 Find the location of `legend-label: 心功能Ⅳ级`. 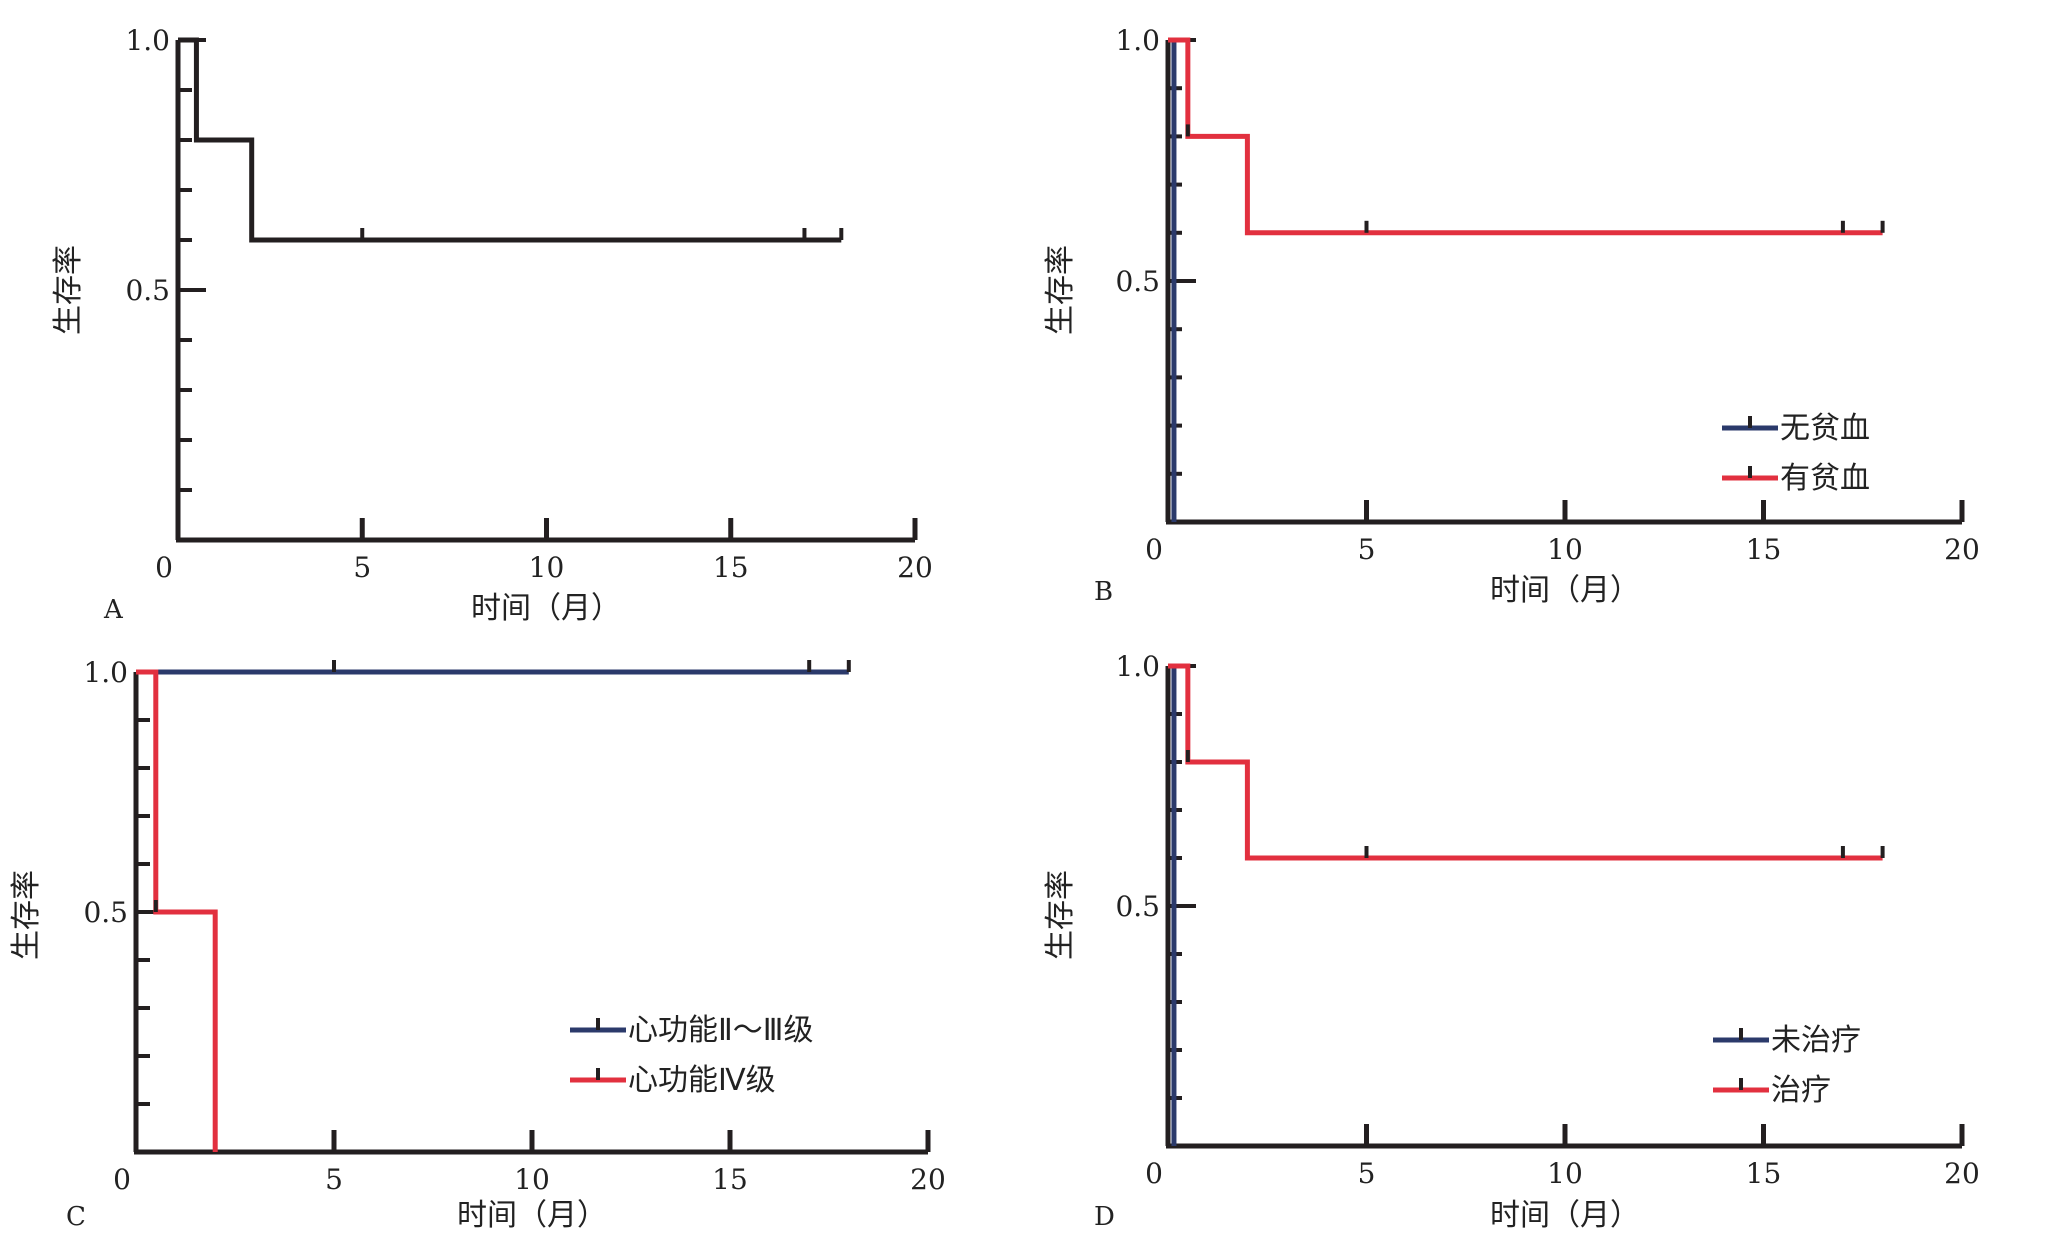

legend-label: 心功能Ⅳ级 is located at coordinates (702, 1080).